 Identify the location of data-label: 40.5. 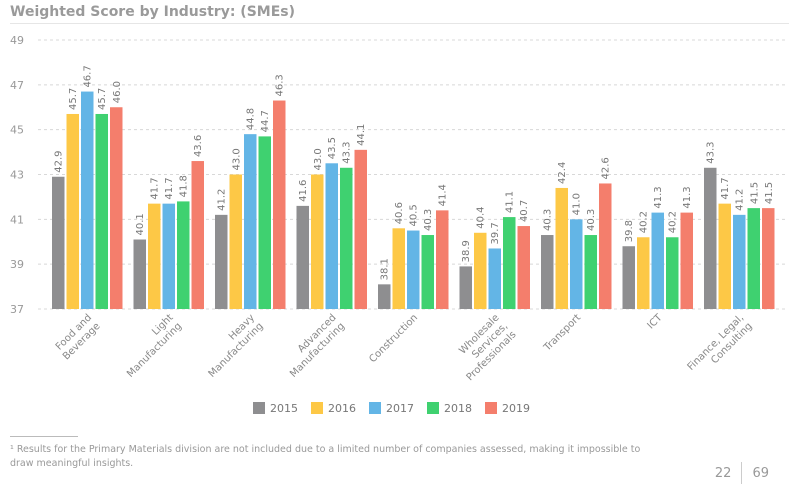
(414, 215).